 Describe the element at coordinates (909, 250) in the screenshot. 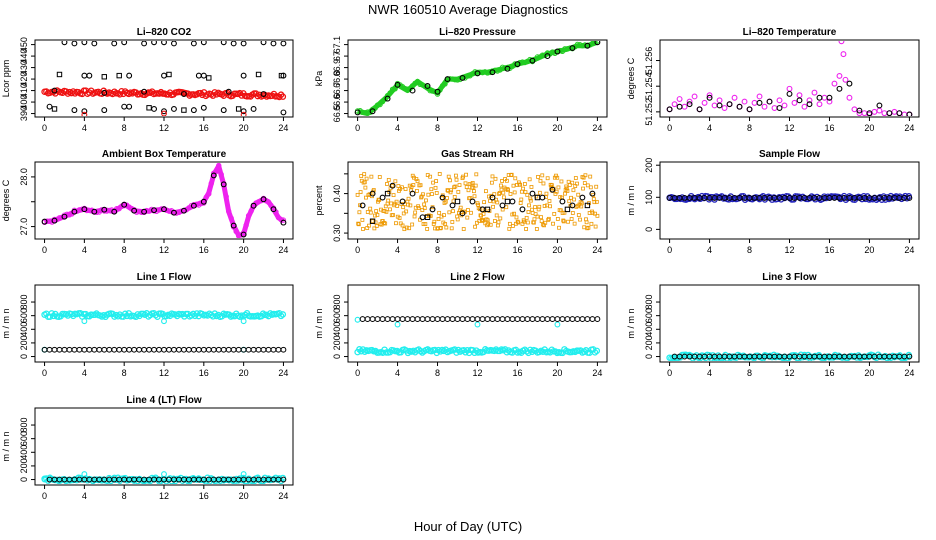

I see `x-tick-label: 24` at that location.